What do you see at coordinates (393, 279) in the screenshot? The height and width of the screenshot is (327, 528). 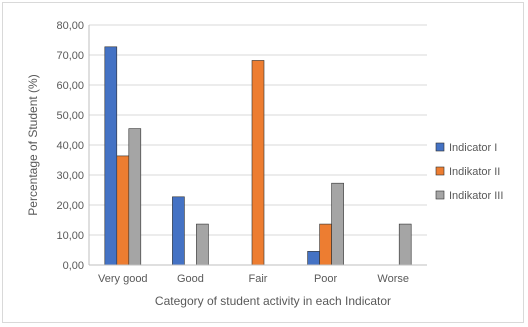 I see `x-tick-label: Worse` at bounding box center [393, 279].